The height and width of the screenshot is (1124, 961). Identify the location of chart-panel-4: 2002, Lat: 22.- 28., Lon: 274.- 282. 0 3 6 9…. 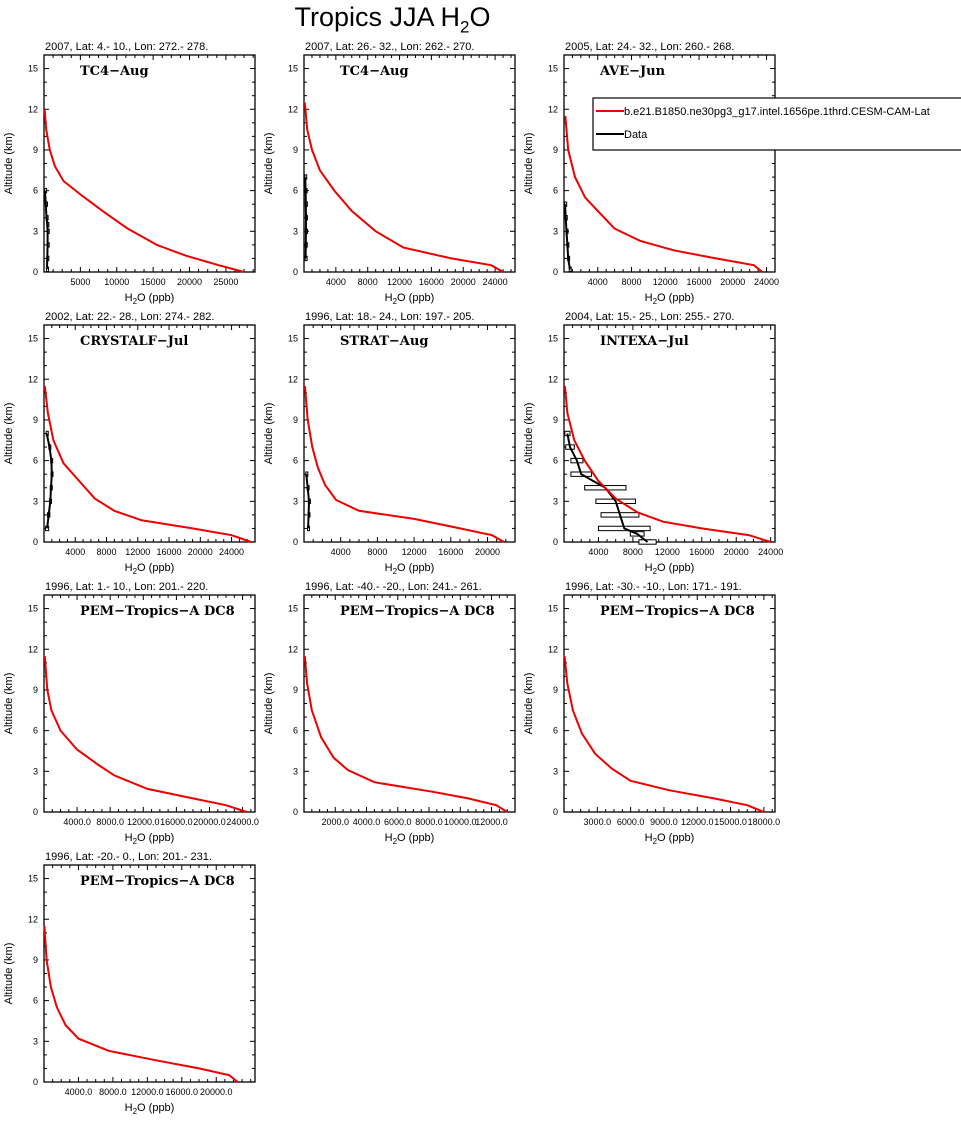
(129, 443).